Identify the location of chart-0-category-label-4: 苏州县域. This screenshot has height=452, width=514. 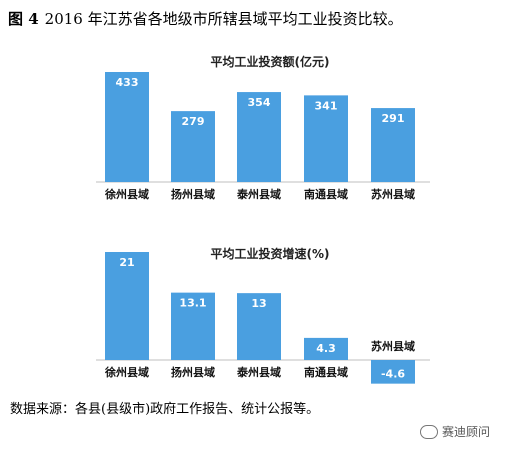
(393, 194).